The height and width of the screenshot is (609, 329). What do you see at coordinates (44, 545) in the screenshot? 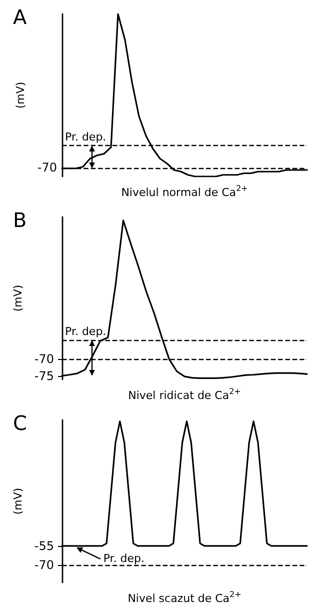
I see `y-tick-label: -55` at bounding box center [44, 545].